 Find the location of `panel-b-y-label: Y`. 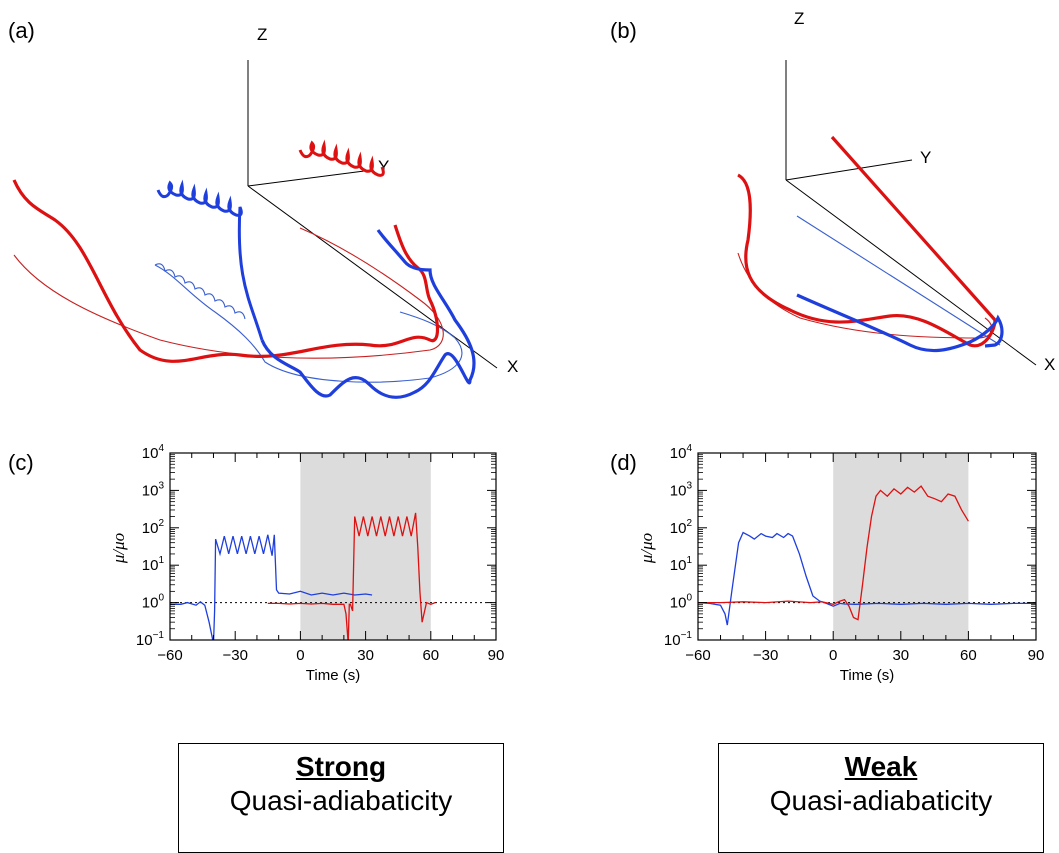

panel-b-y-label: Y is located at coordinates (925, 157).